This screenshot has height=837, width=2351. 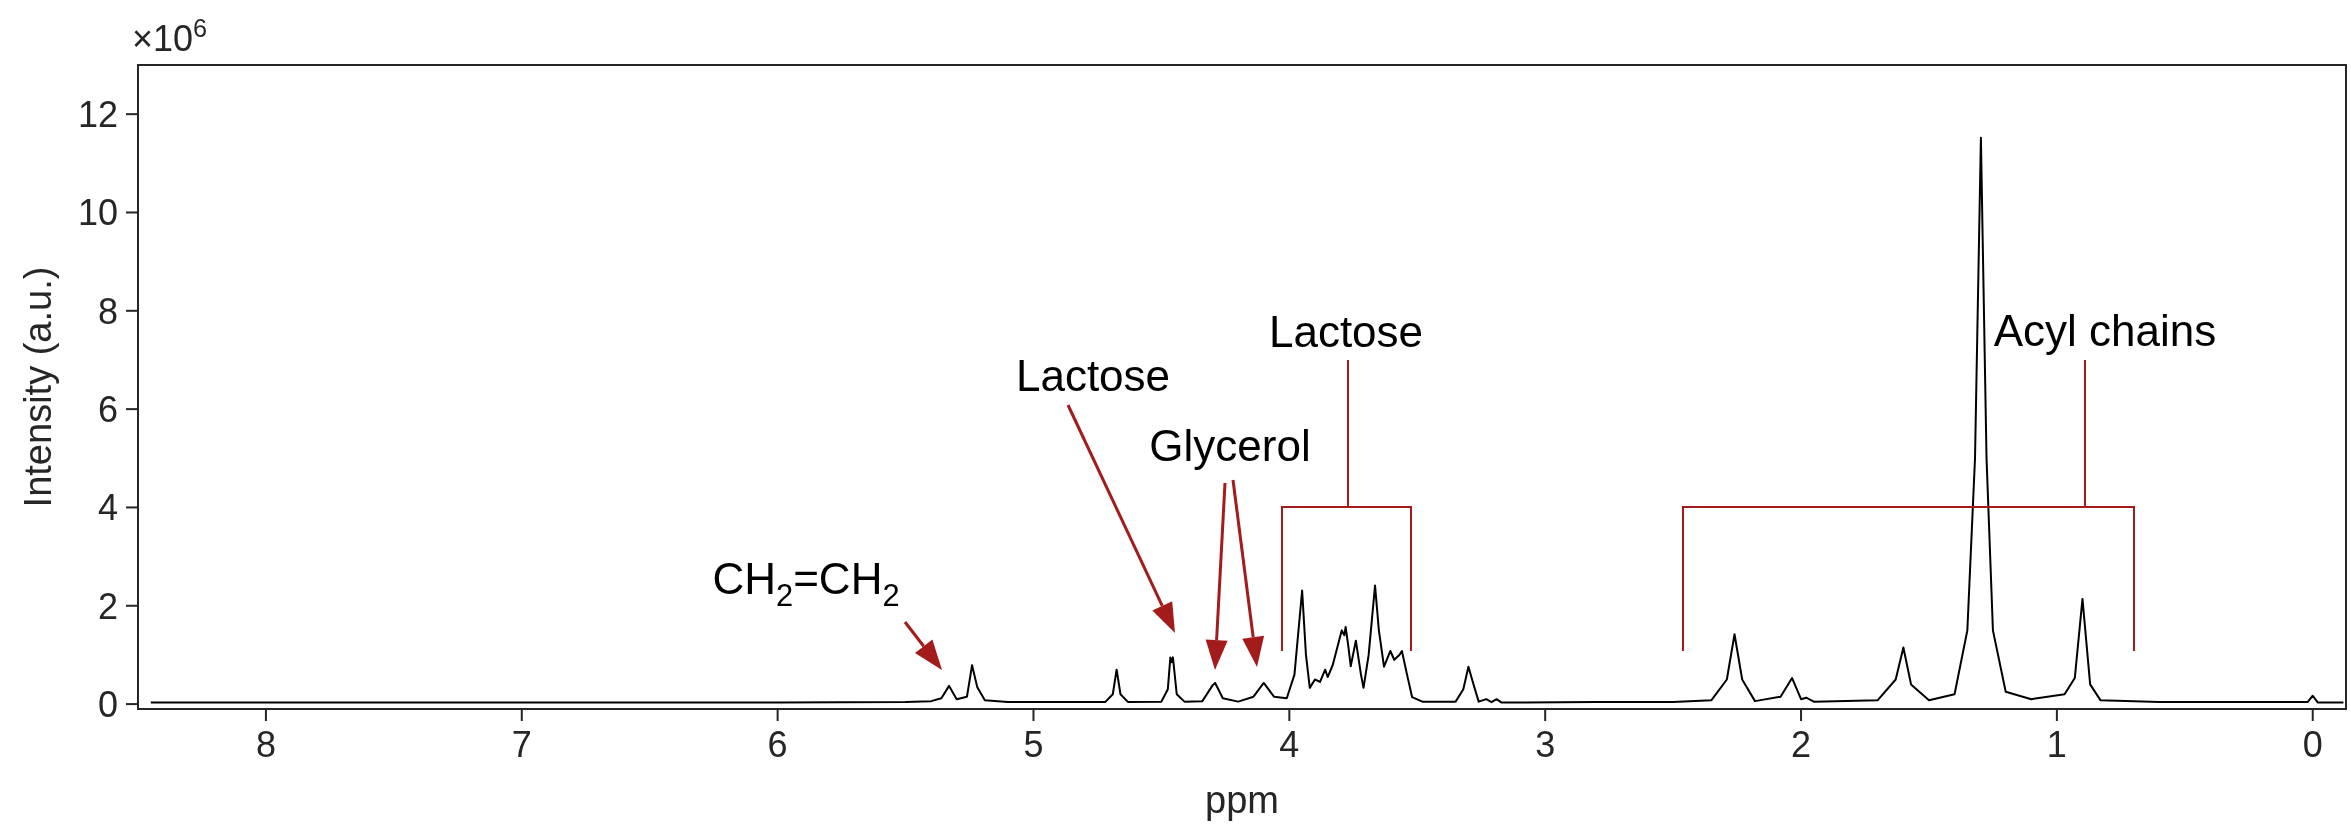 I want to click on x-tick-label: 5, so click(x=1033, y=744).